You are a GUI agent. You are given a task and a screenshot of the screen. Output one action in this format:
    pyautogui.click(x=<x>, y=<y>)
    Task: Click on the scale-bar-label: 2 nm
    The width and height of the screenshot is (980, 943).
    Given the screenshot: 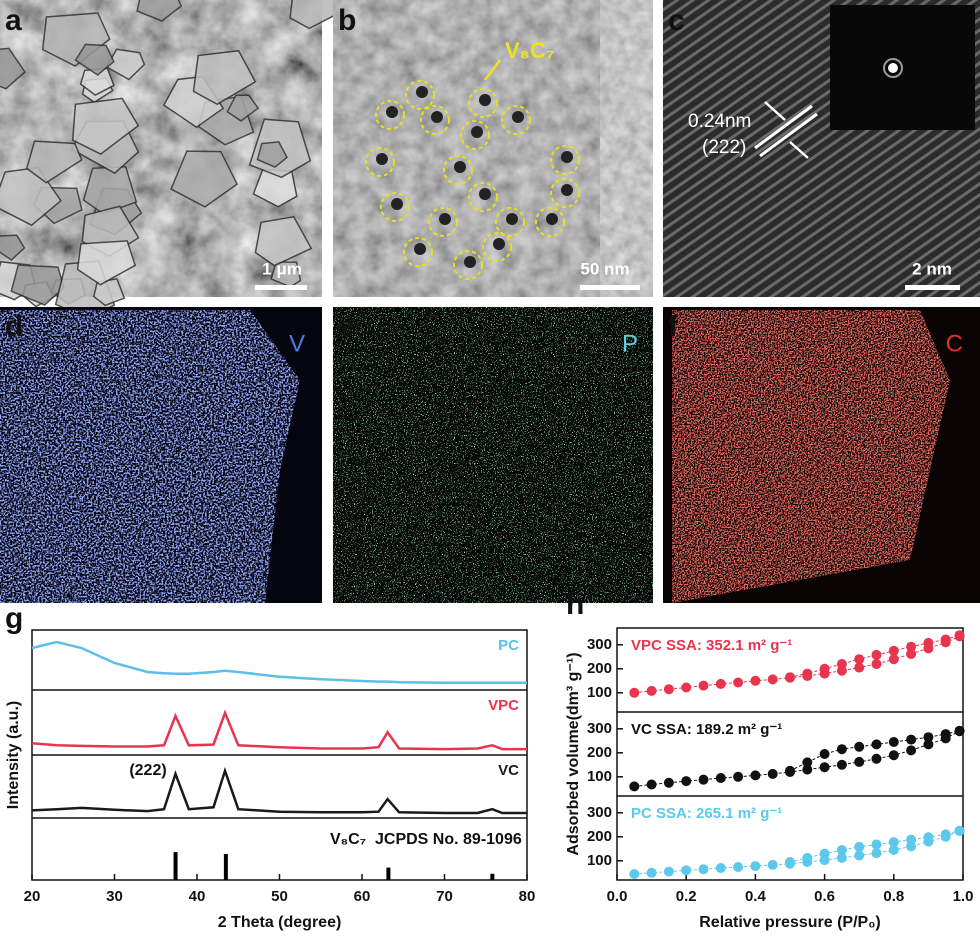 What is the action you would take?
    pyautogui.click(x=932, y=268)
    